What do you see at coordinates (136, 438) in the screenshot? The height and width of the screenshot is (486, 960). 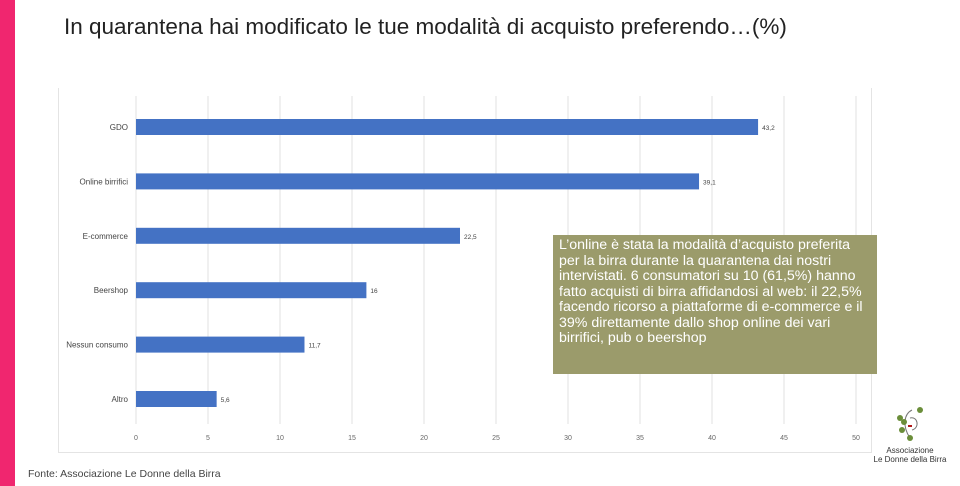 I see `x-tick-label: 0` at bounding box center [136, 438].